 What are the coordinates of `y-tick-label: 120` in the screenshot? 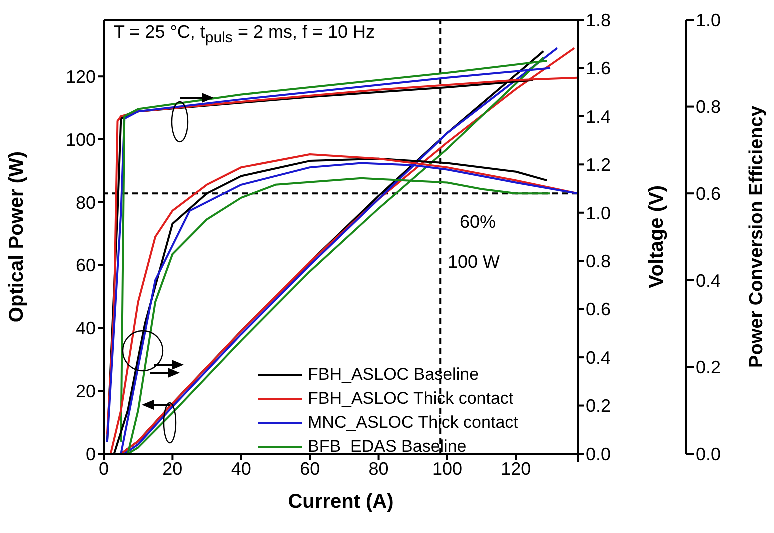 It's located at (81, 77).